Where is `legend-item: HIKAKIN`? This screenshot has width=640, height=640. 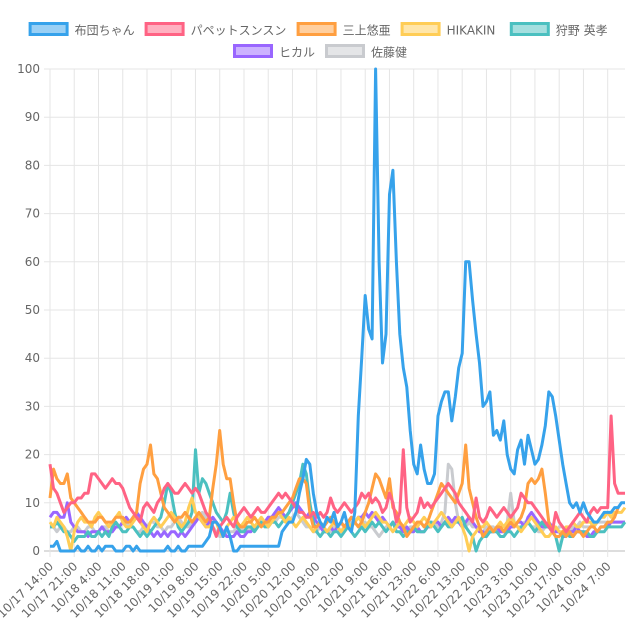 legend-item: HIKAKIN is located at coordinates (448, 30).